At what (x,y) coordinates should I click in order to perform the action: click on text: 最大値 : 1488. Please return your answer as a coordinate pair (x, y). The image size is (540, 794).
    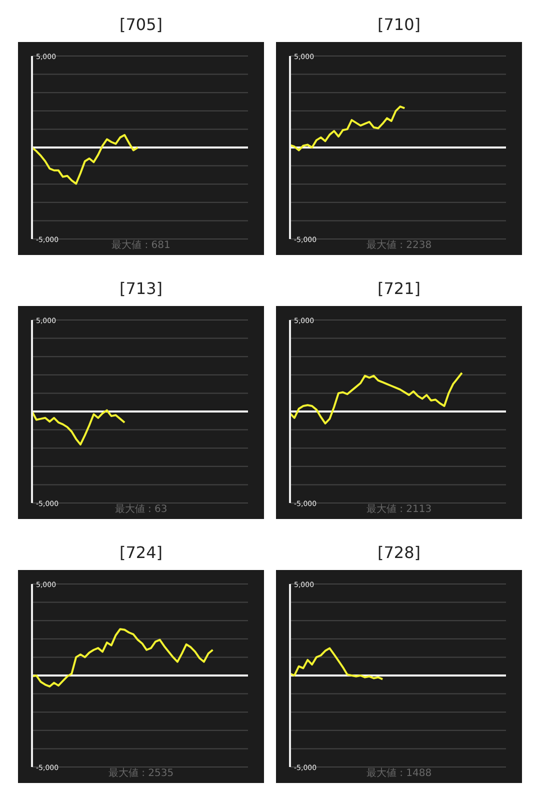
    Looking at the image, I should click on (399, 773).